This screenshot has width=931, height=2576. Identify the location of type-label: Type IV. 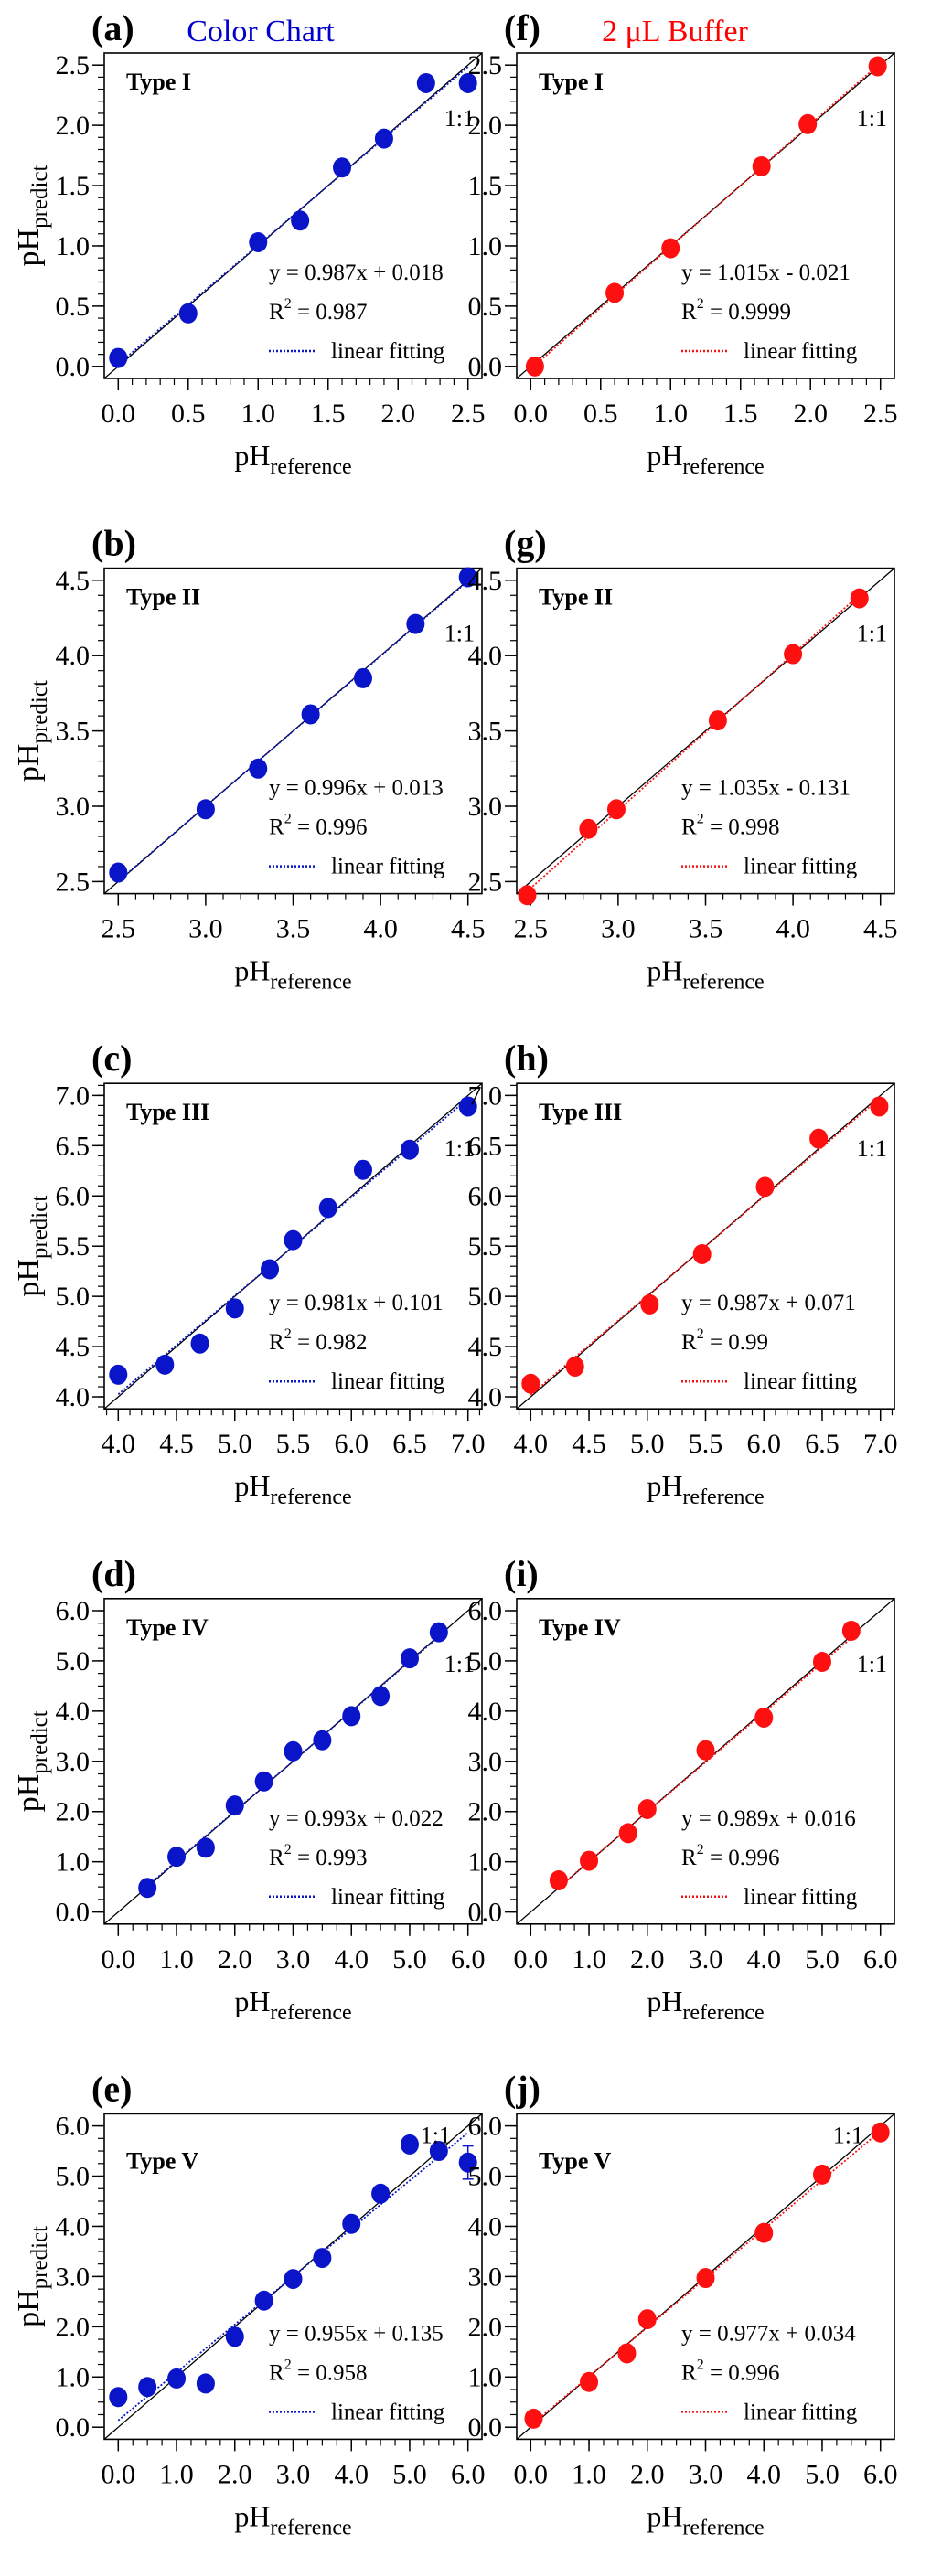
(167, 1627).